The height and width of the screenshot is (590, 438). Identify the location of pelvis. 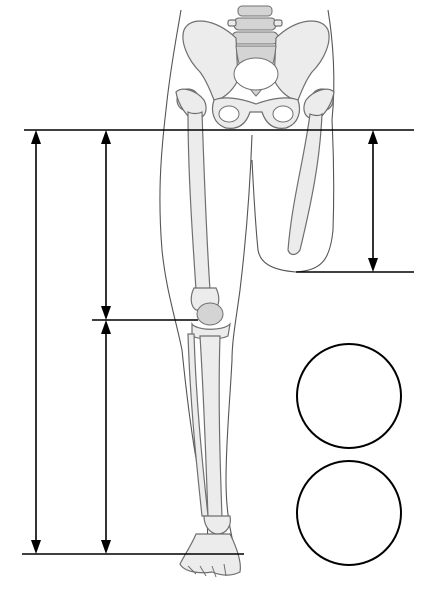
(256, 74).